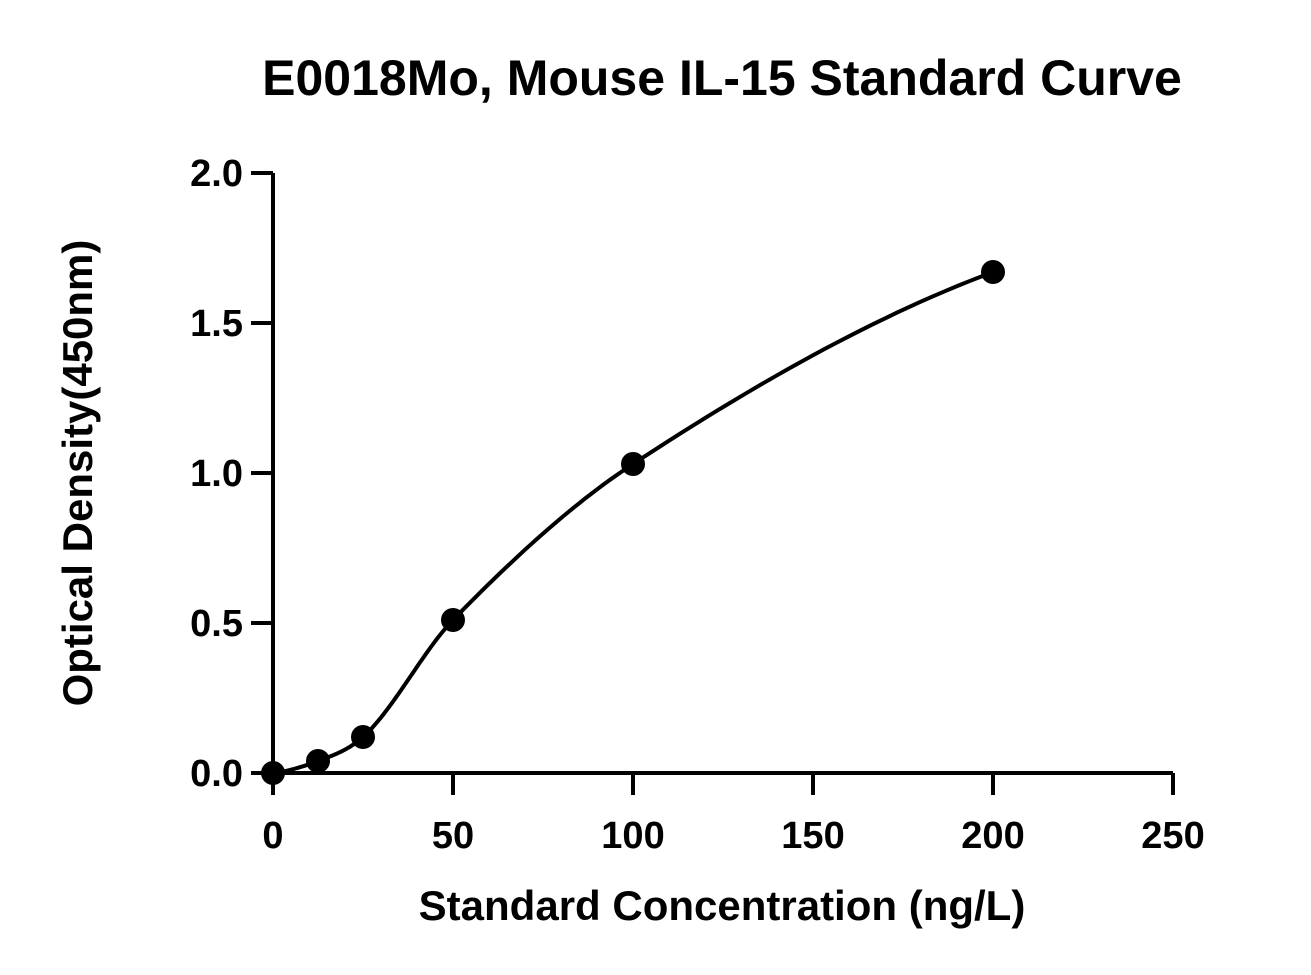  I want to click on y-ticks: 0.0 0.5 1.0 1.5 2.0, so click(231, 474).